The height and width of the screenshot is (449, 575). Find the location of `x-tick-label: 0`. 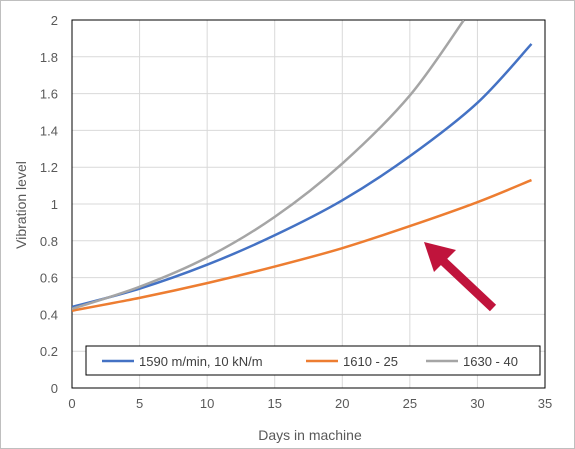

x-tick-label: 0 is located at coordinates (71, 403).